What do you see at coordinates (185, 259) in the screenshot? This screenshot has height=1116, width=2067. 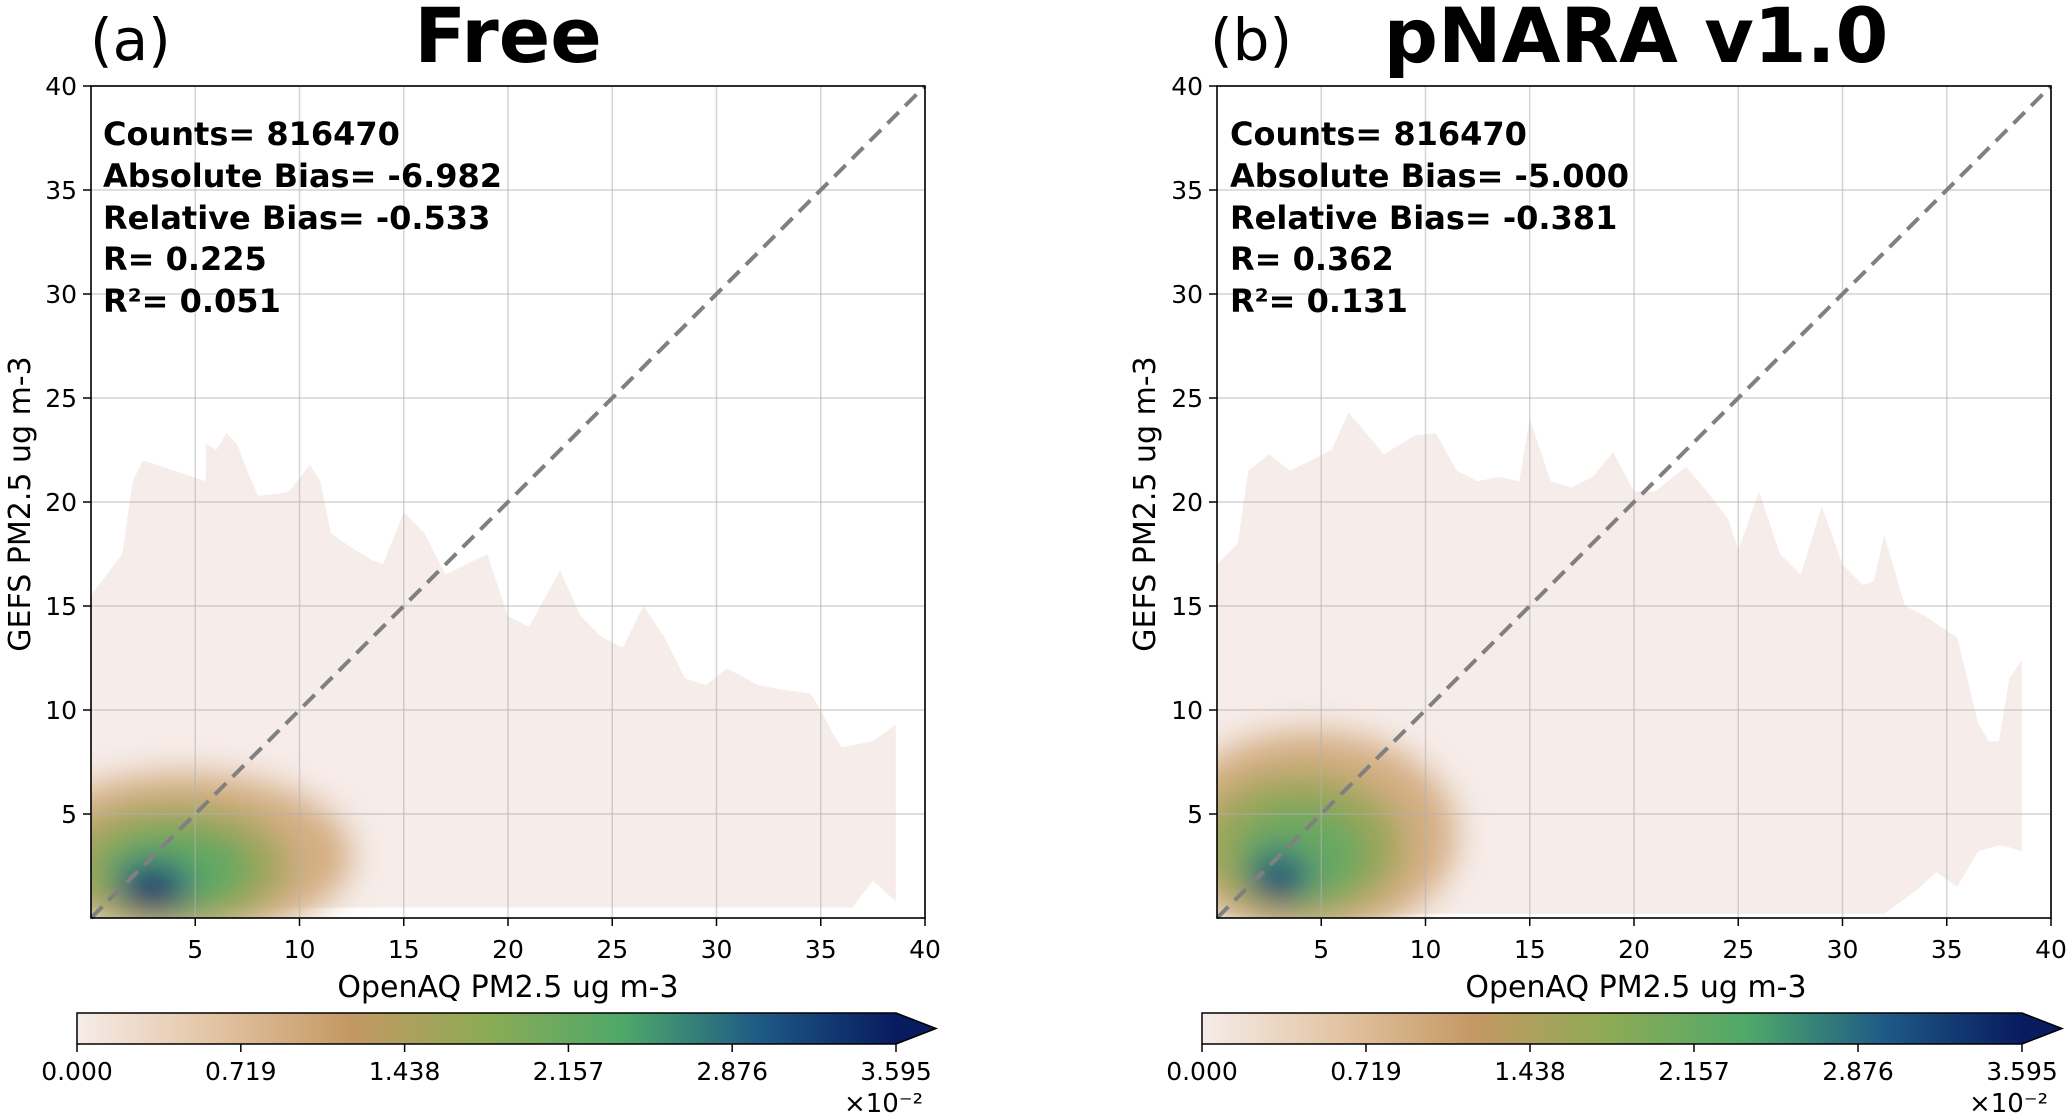 I see `stat-r: R= 0.225` at bounding box center [185, 259].